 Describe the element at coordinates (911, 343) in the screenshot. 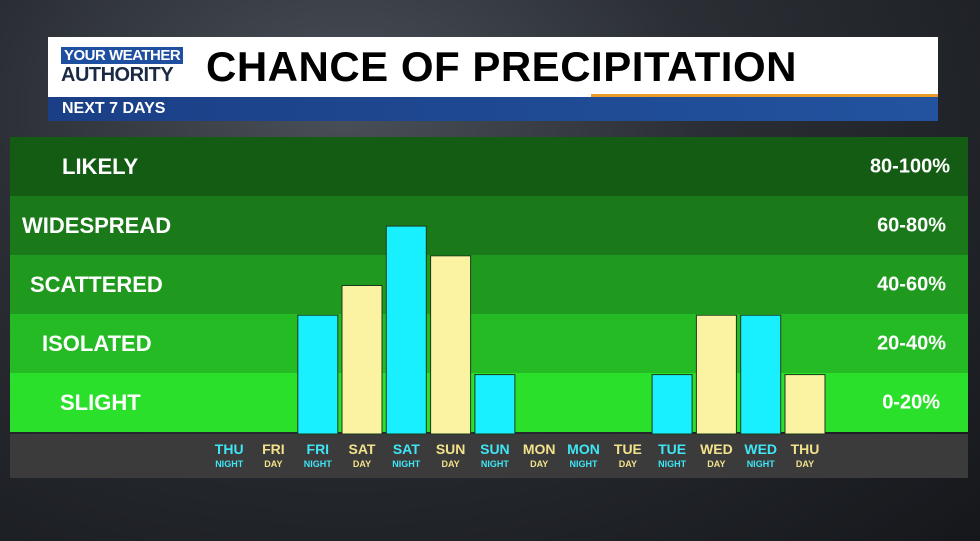

I see `band-range: 20-40%` at that location.